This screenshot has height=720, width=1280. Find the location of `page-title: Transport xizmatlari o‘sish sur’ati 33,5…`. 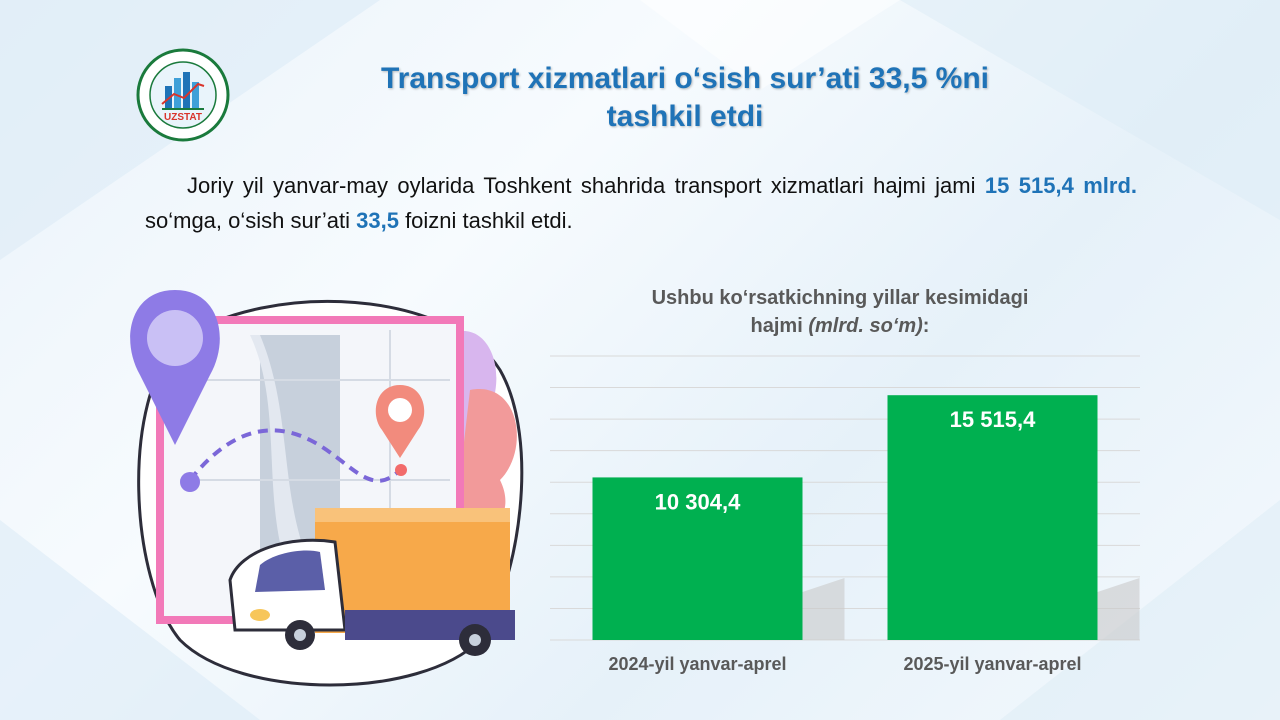

page-title: Transport xizmatlari o‘sish sur’ati 33,5… is located at coordinates (685, 98).